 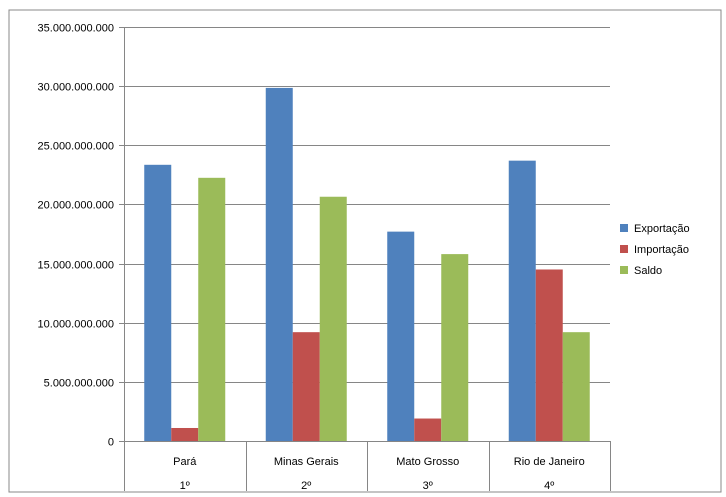 I want to click on legend-label: Exportação, so click(x=662, y=229).